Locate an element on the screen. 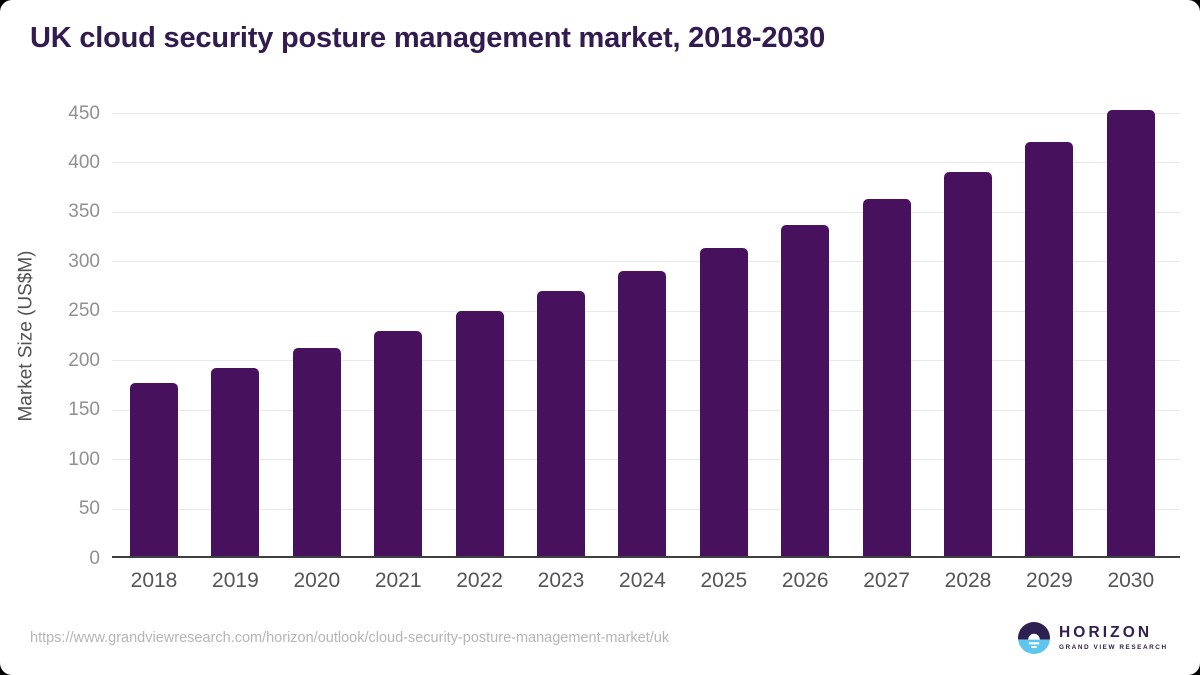 The width and height of the screenshot is (1200, 675). x-tick-label: 2023 is located at coordinates (561, 580).